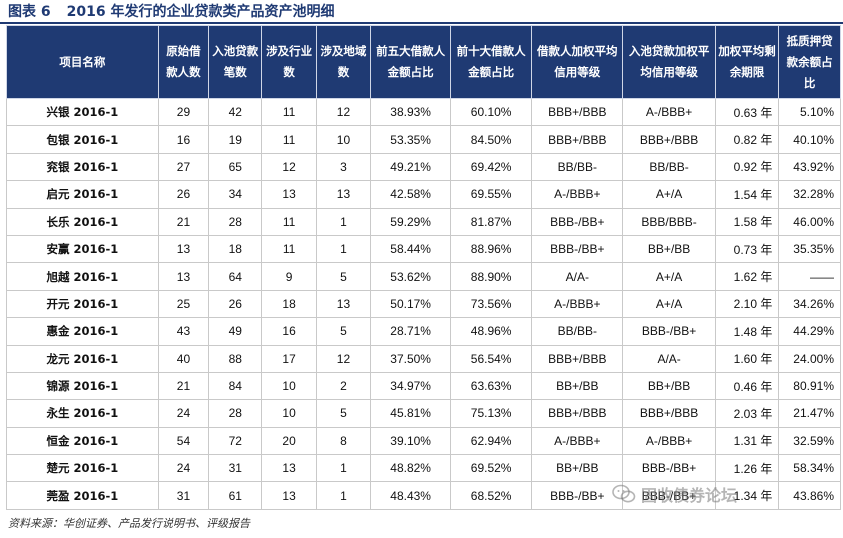 Image resolution: width=843 pixels, height=538 pixels. What do you see at coordinates (183, 194) in the screenshot?
I see `table-cell: 26` at bounding box center [183, 194].